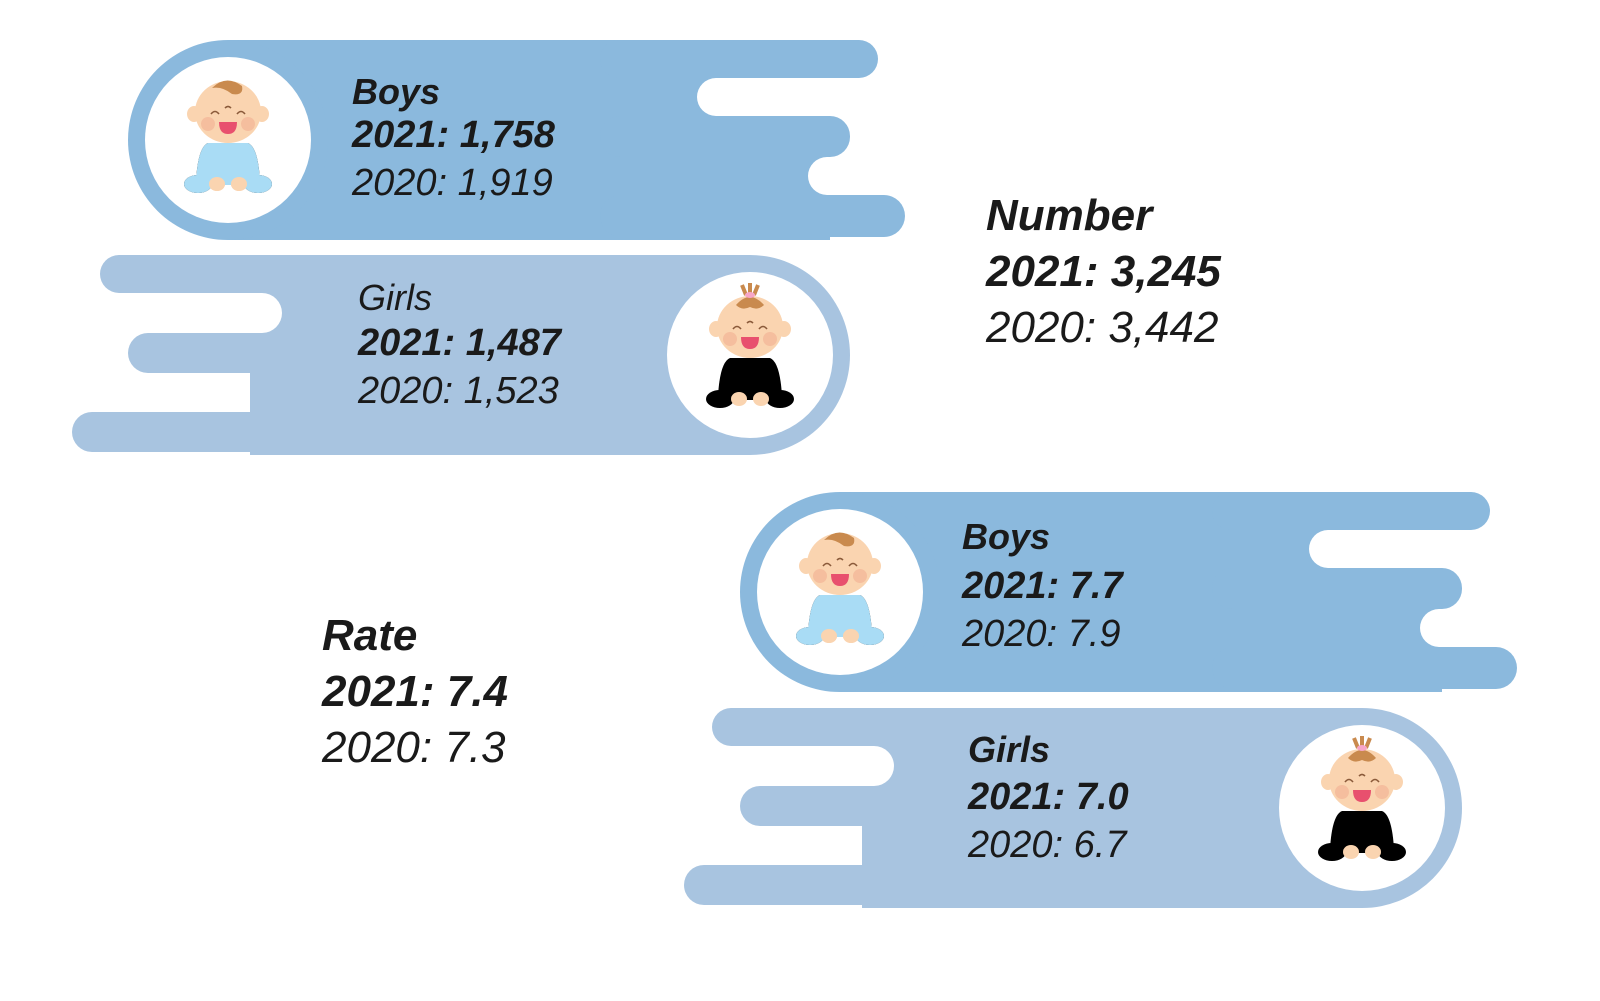 This screenshot has width=1600, height=1001. I want to click on rate-girls-band, so click(937, 808).